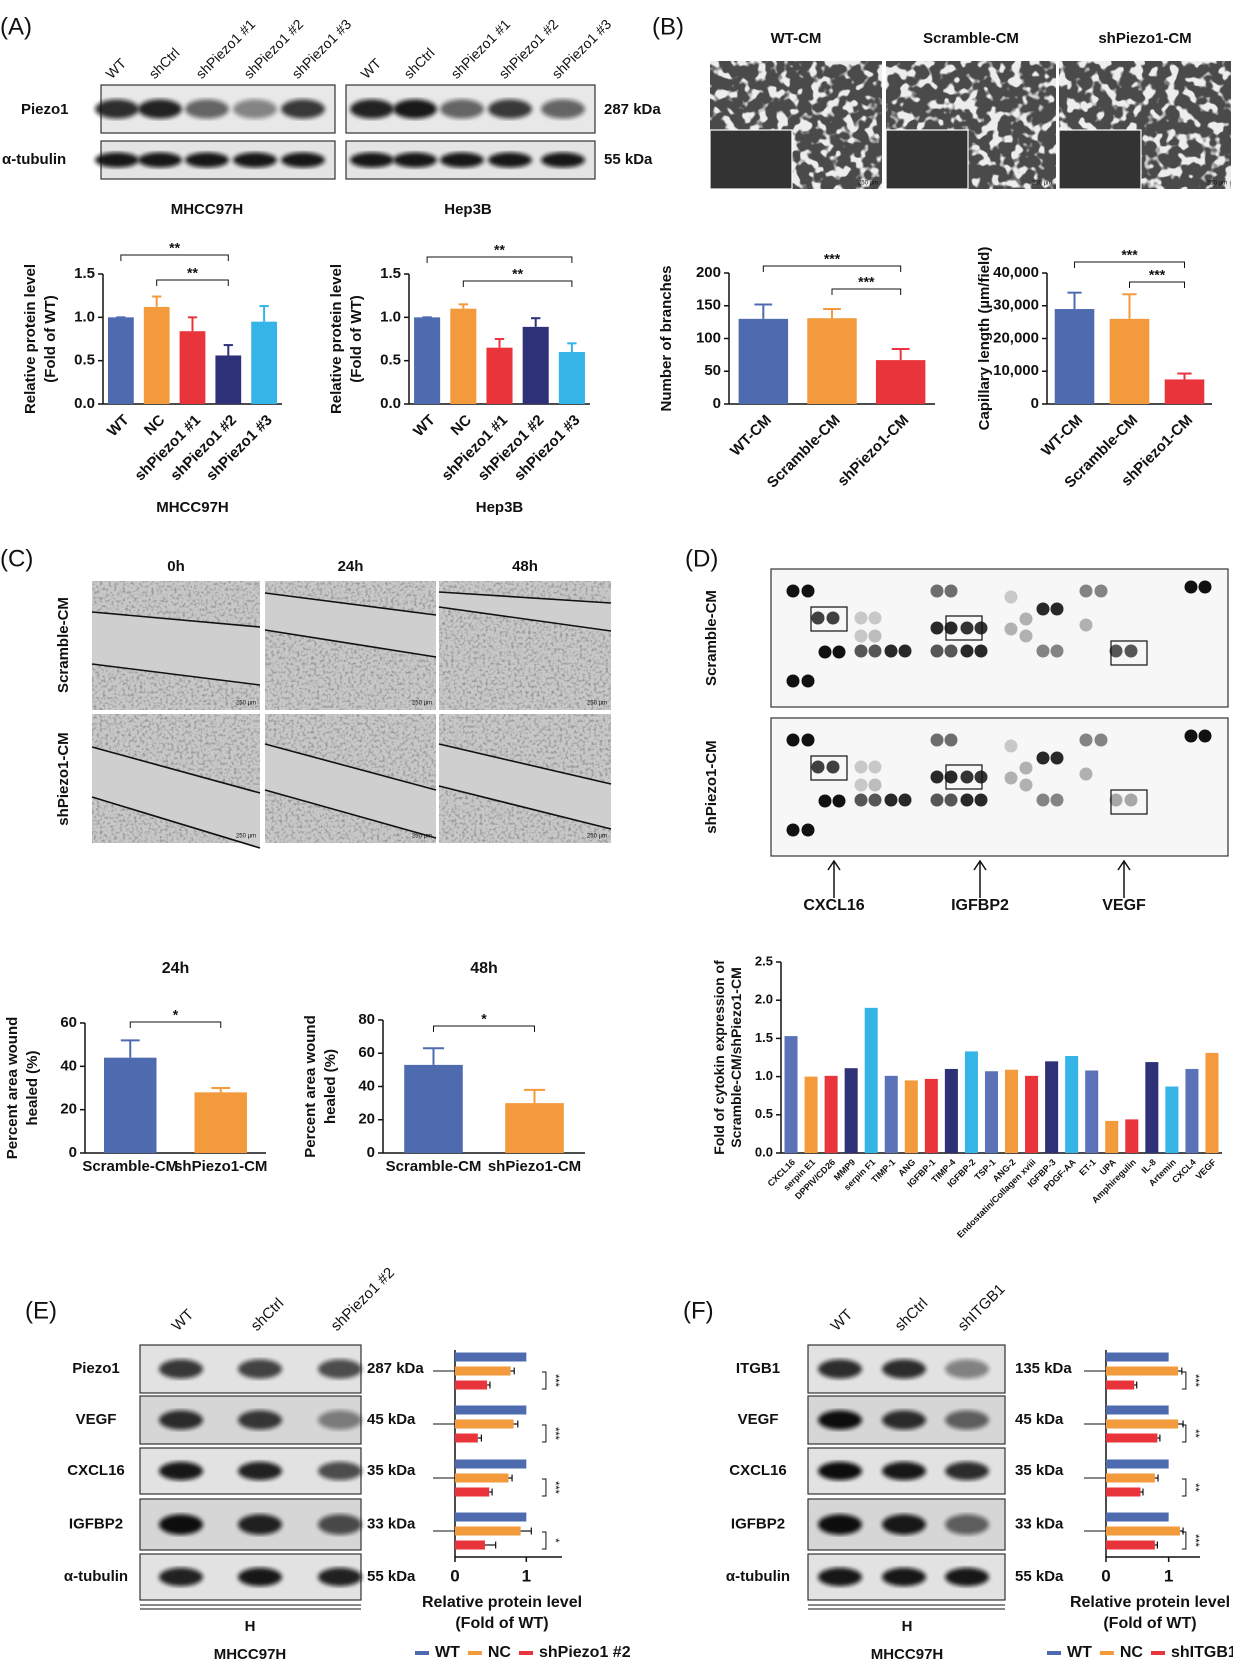  What do you see at coordinates (73, 1152) in the screenshot?
I see `y-tick-label: 0` at bounding box center [73, 1152].